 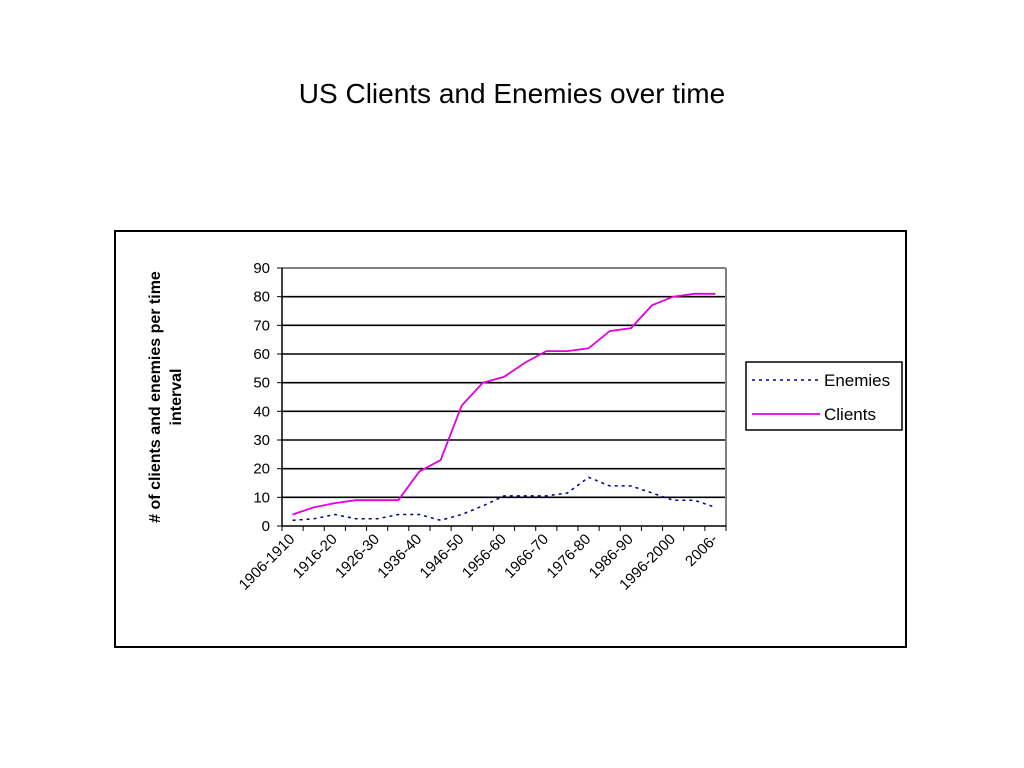 What do you see at coordinates (442, 556) in the screenshot?
I see `x-tick-label: 1946-50` at bounding box center [442, 556].